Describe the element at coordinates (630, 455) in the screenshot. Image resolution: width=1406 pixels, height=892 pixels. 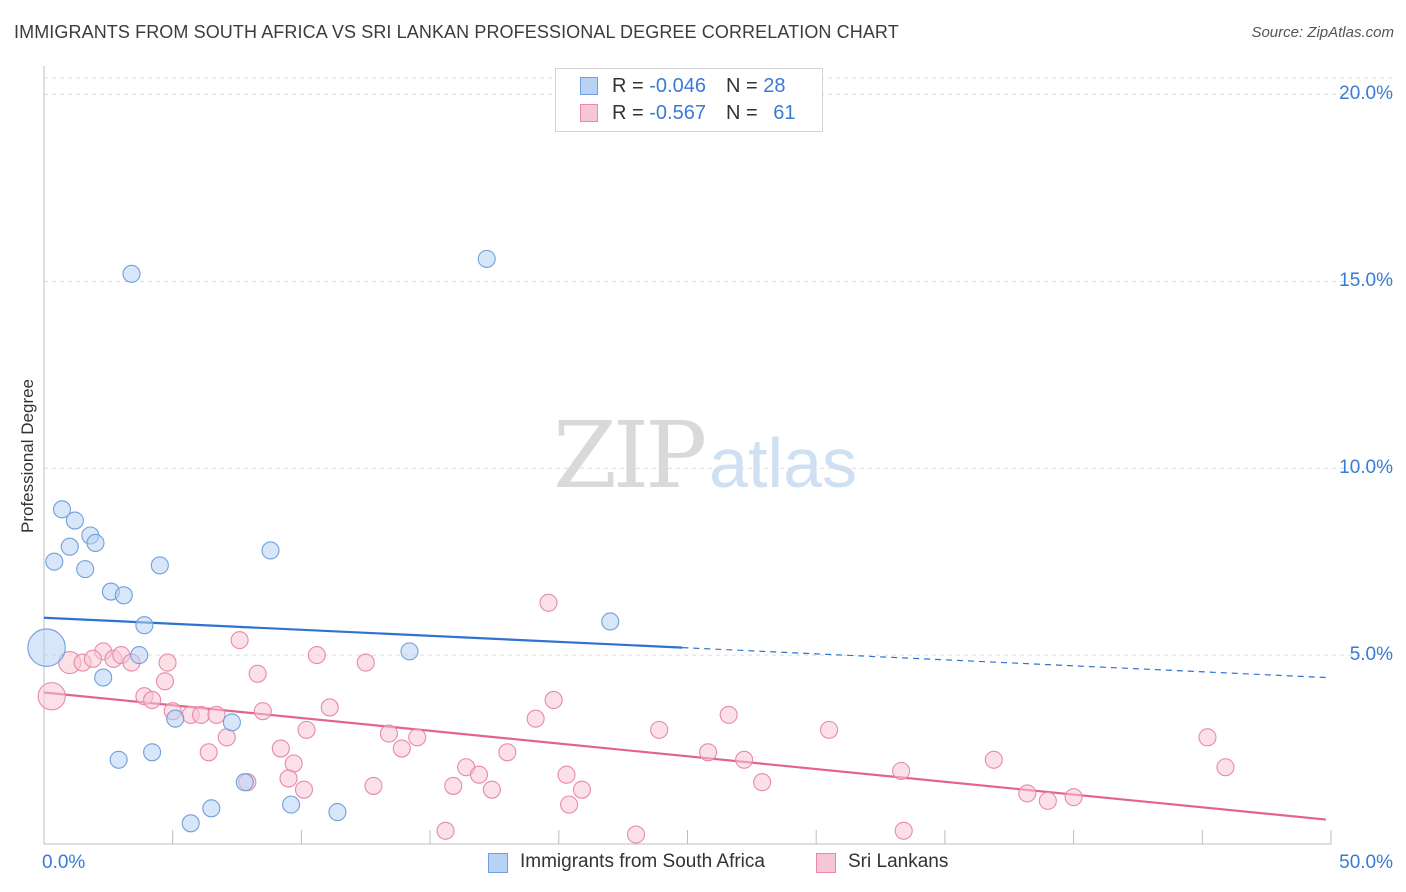
I see `watermark-zip: ZIP` at that location.